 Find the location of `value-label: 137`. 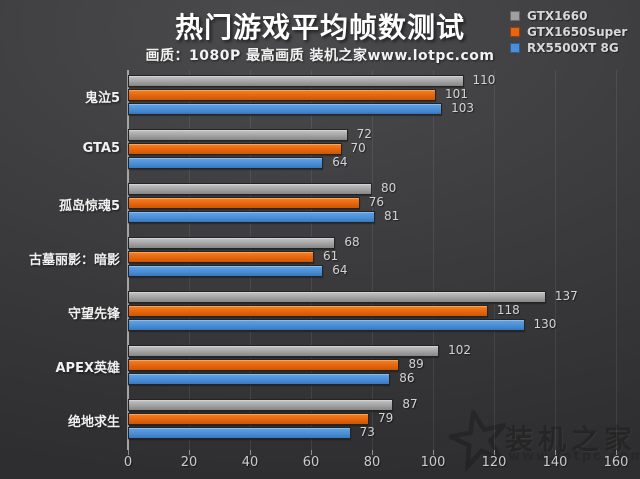

value-label: 137 is located at coordinates (566, 296).